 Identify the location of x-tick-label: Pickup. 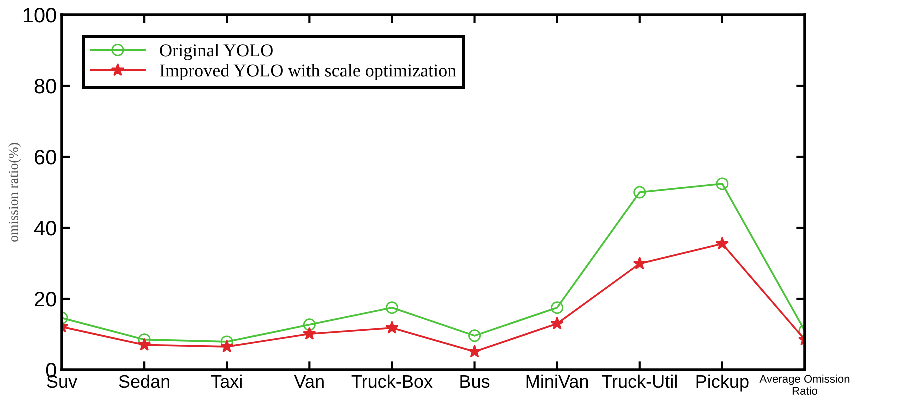
(722, 383).